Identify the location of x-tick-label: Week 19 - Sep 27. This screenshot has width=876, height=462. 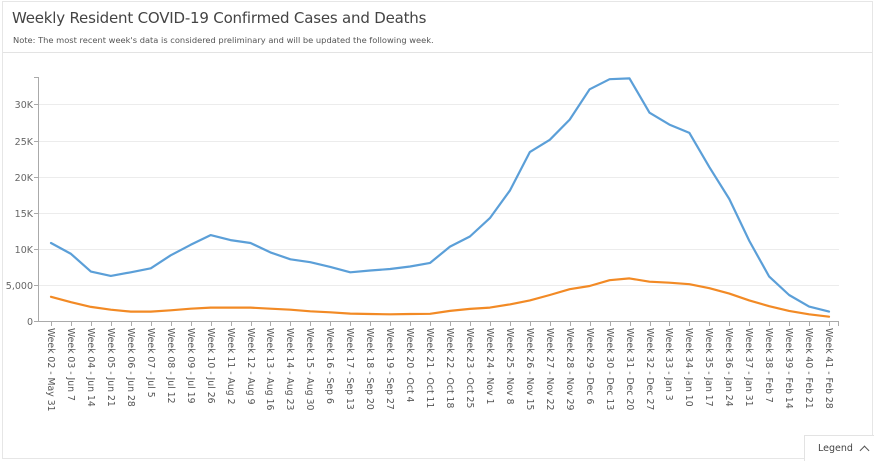
(389, 369).